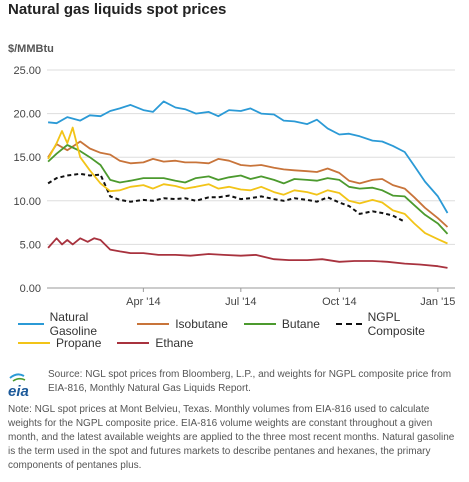 This screenshot has width=469, height=482. Describe the element at coordinates (30, 245) in the screenshot. I see `y-tick-label: 5.00` at that location.